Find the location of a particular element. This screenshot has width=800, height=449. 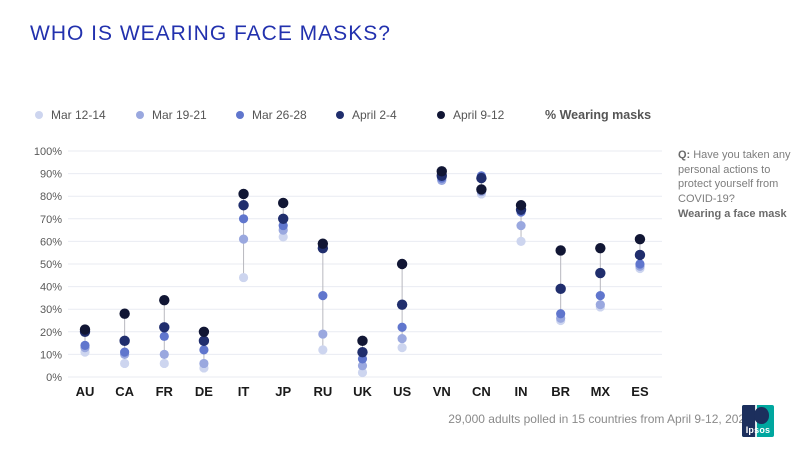

logo-shape-bar is located at coordinates (749, 421).